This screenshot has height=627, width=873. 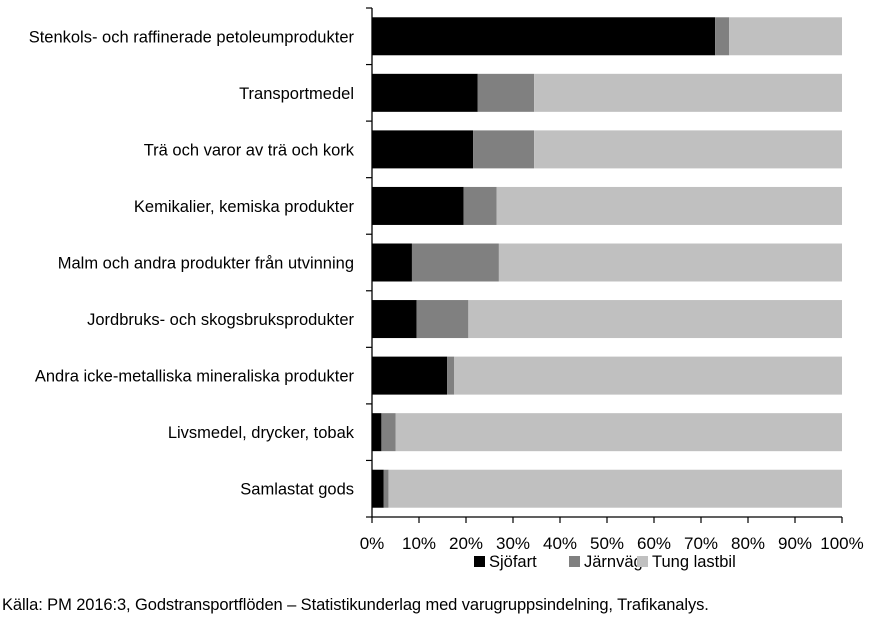 What do you see at coordinates (513, 543) in the screenshot?
I see `x-tick-label: 30%` at bounding box center [513, 543].